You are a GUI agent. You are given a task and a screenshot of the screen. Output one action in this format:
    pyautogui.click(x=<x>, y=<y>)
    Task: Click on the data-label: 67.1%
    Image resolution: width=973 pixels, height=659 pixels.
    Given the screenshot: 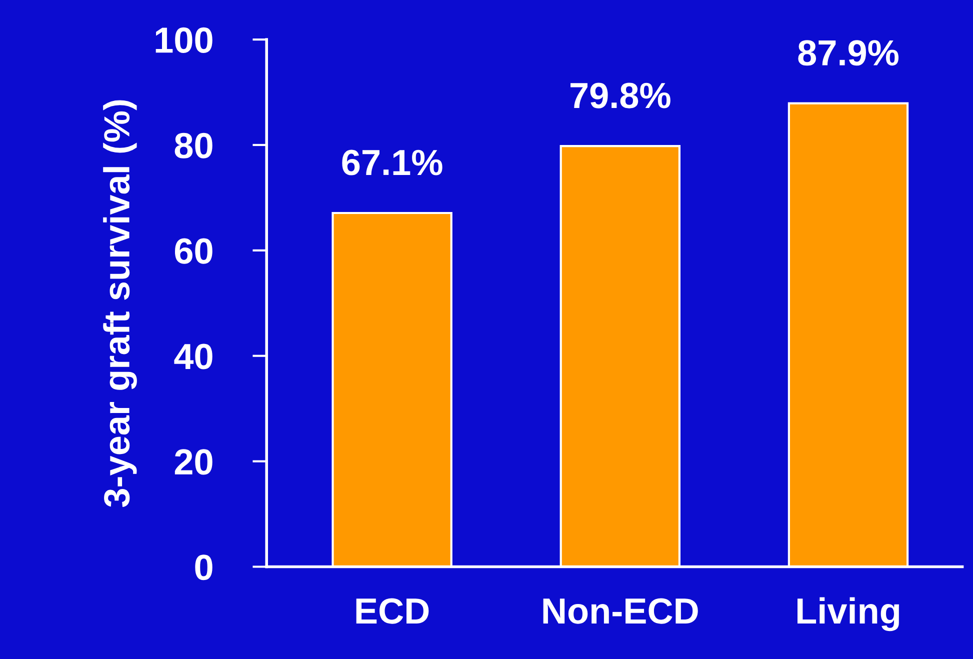 What is the action you would take?
    pyautogui.click(x=392, y=163)
    